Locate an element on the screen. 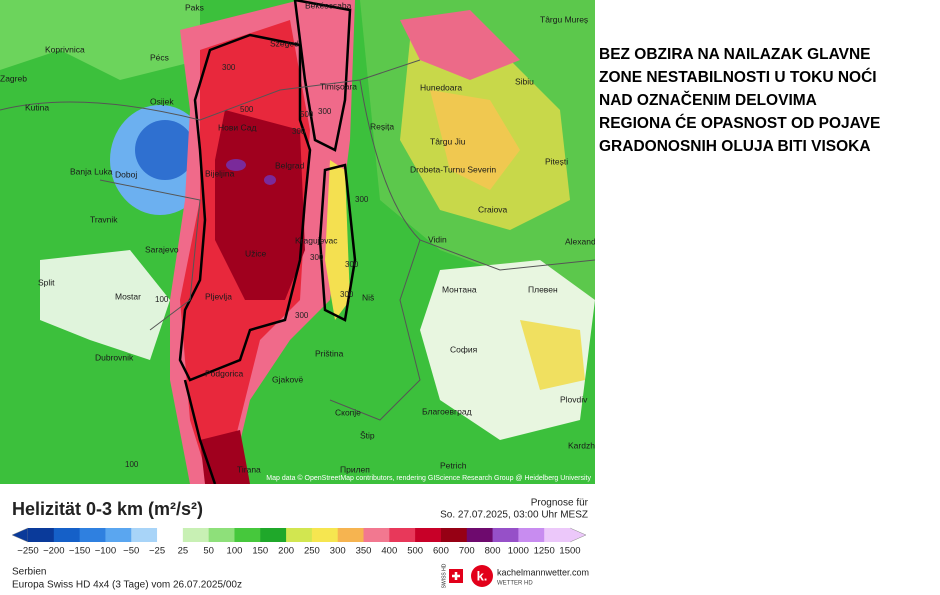 Image resolution: width=940 pixels, height=595 pixels. city-label: София is located at coordinates (464, 349).